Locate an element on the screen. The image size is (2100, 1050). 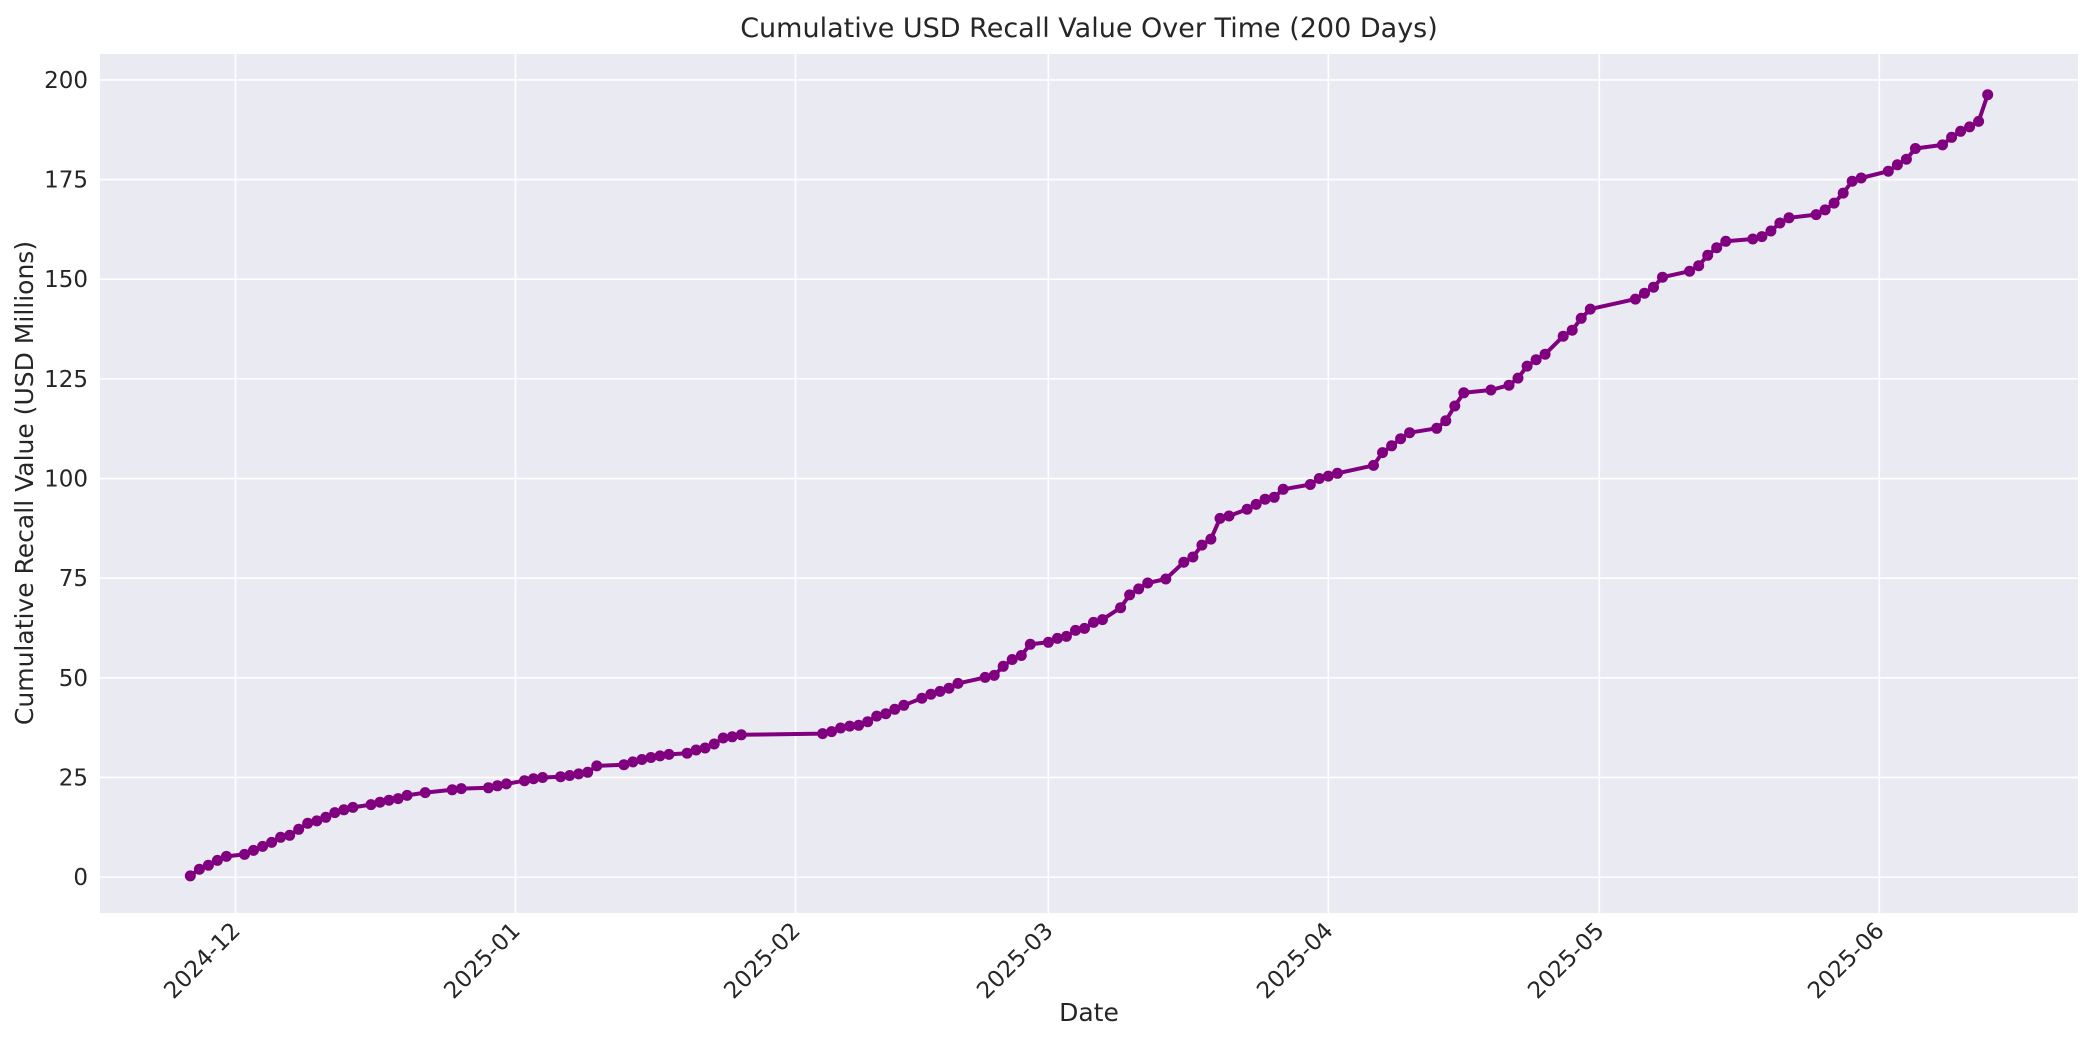
y-tick-label: 150 is located at coordinates (66, 280).